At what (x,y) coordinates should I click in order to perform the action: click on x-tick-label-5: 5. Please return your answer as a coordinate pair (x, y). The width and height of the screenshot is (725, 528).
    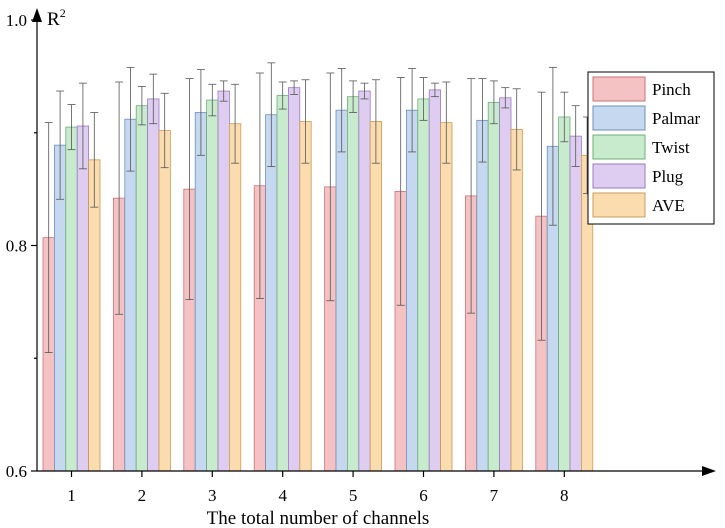
    Looking at the image, I should click on (353, 495).